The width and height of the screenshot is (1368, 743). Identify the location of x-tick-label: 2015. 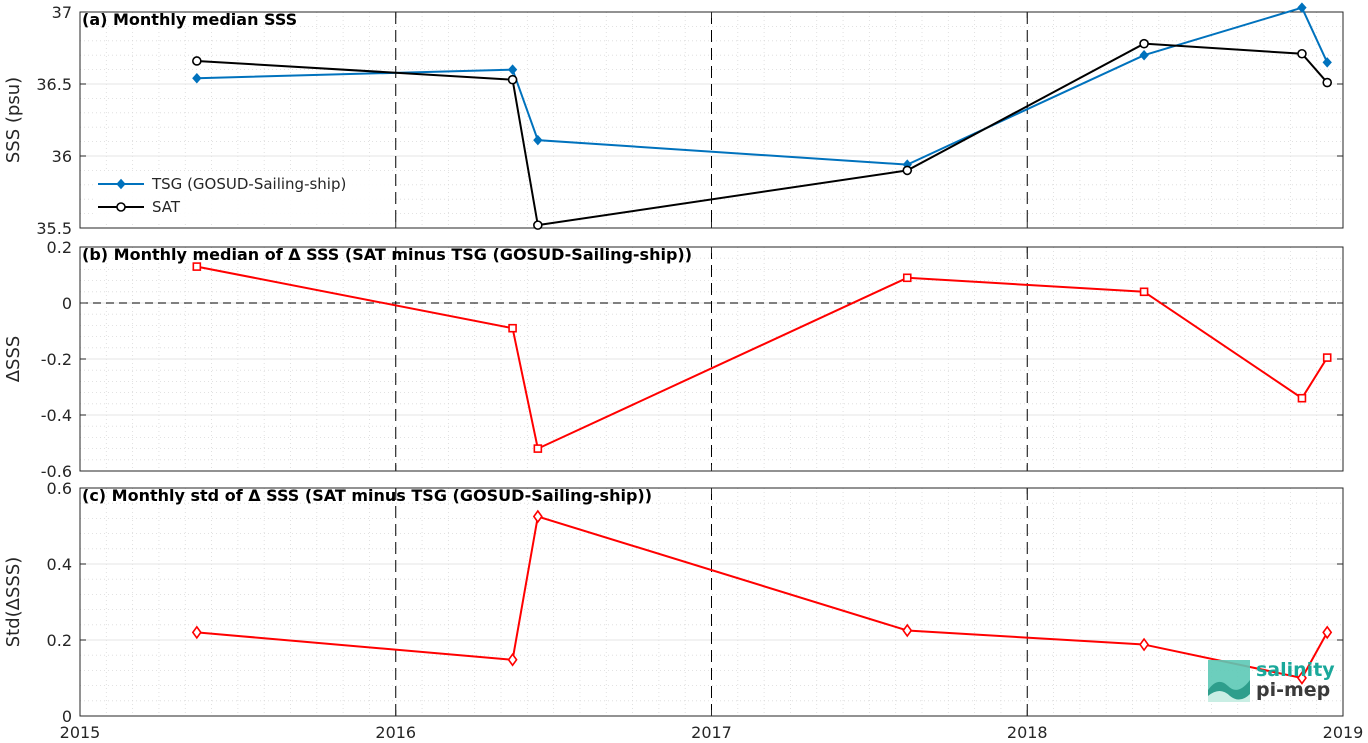
(80, 732).